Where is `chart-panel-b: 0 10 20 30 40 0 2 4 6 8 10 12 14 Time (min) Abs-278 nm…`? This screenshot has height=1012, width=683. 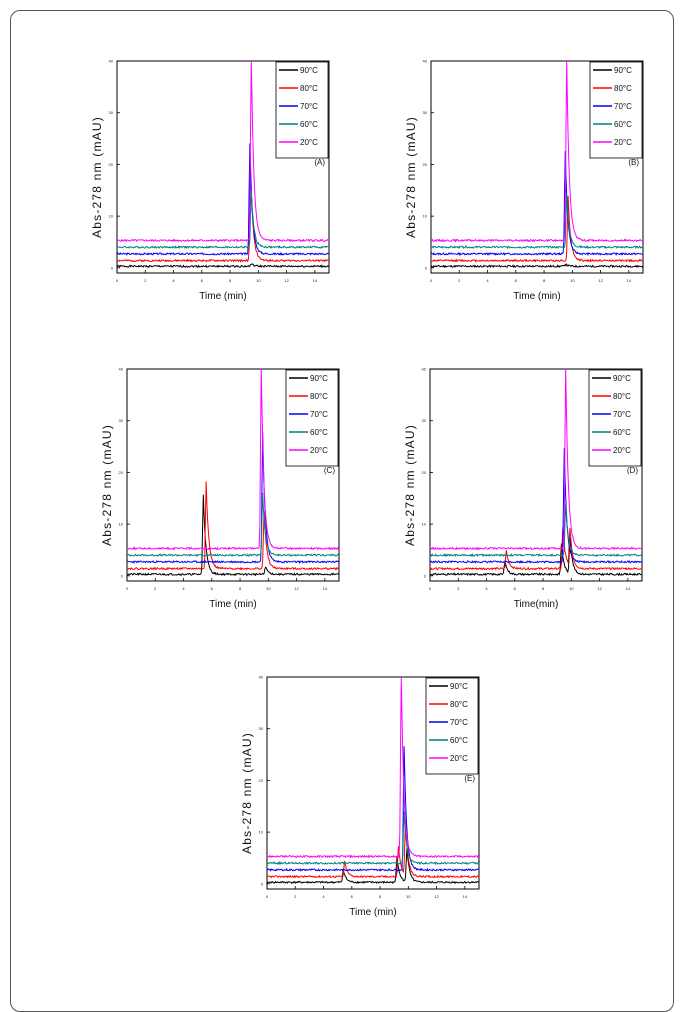
chart-panel-b: 0 10 20 30 40 0 2 4 6 8 10 12 14 Time (min) Abs-278 nm… is located at coordinates (520, 183).